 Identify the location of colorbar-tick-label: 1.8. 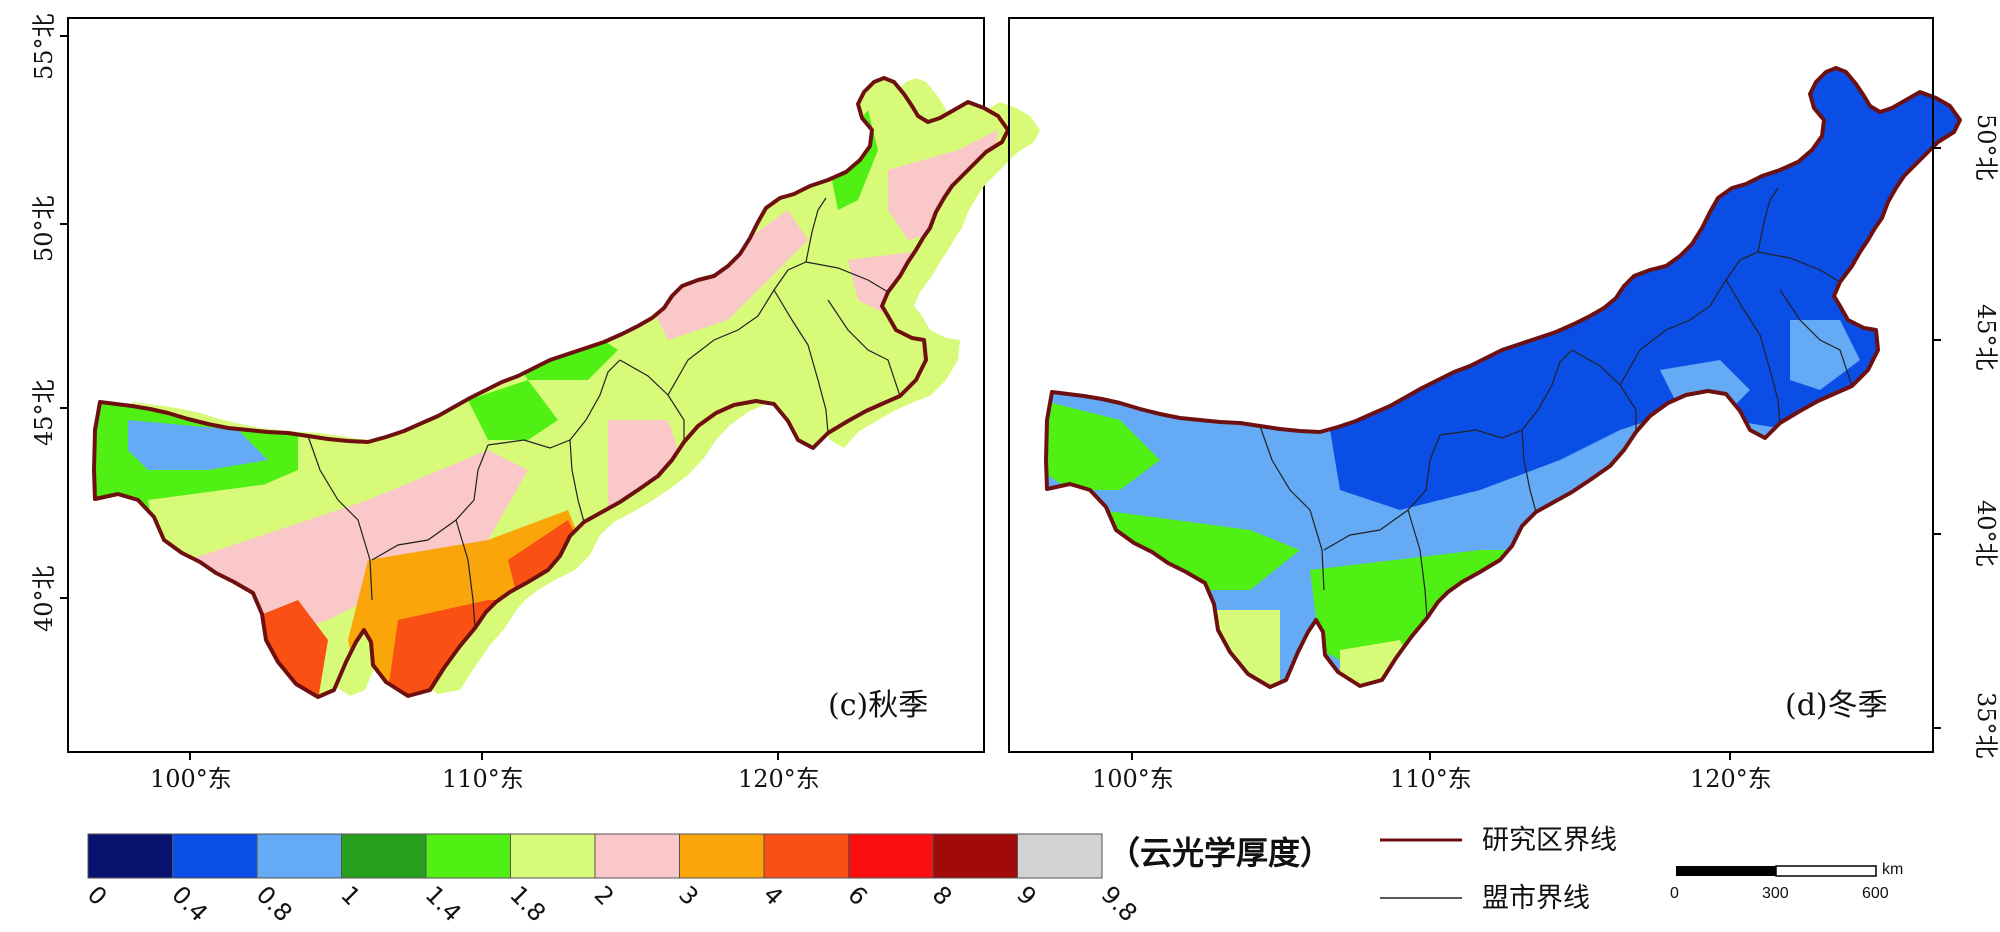
(527, 903).